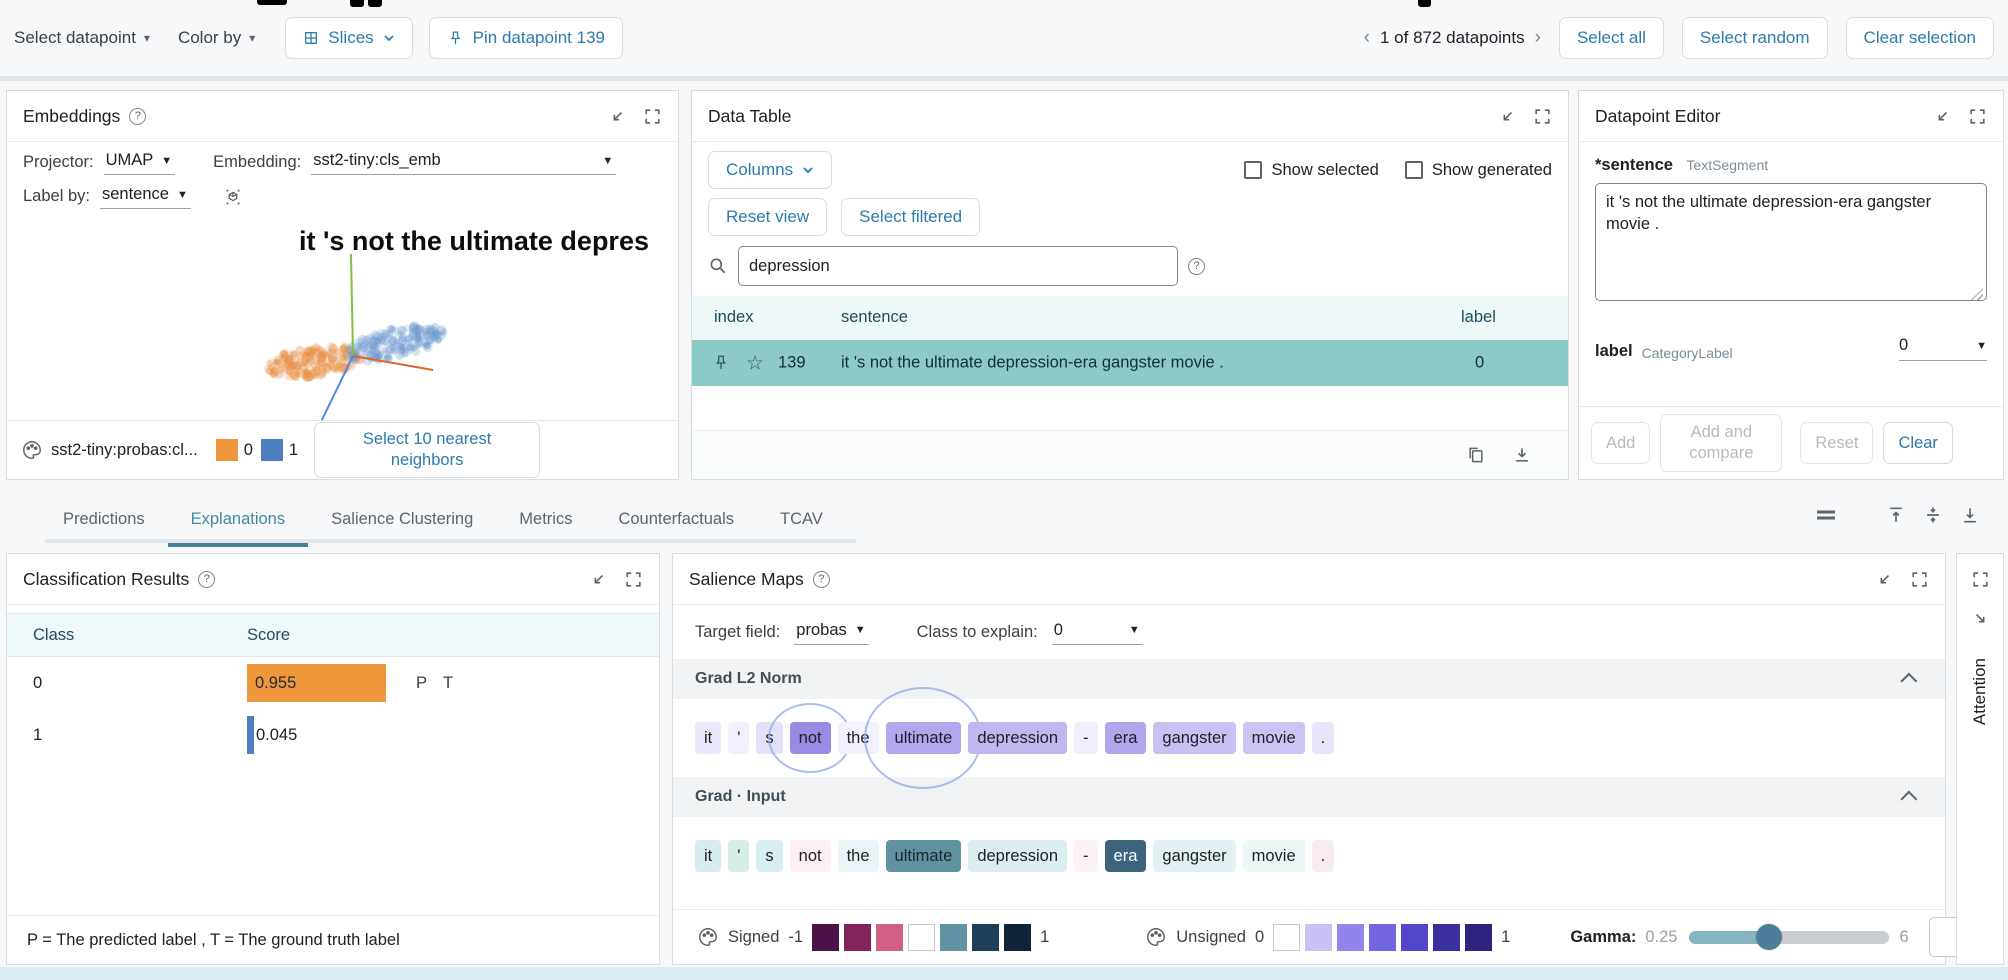 This screenshot has width=2008, height=980. I want to click on projector-select: UMAP ▼, so click(139, 162).